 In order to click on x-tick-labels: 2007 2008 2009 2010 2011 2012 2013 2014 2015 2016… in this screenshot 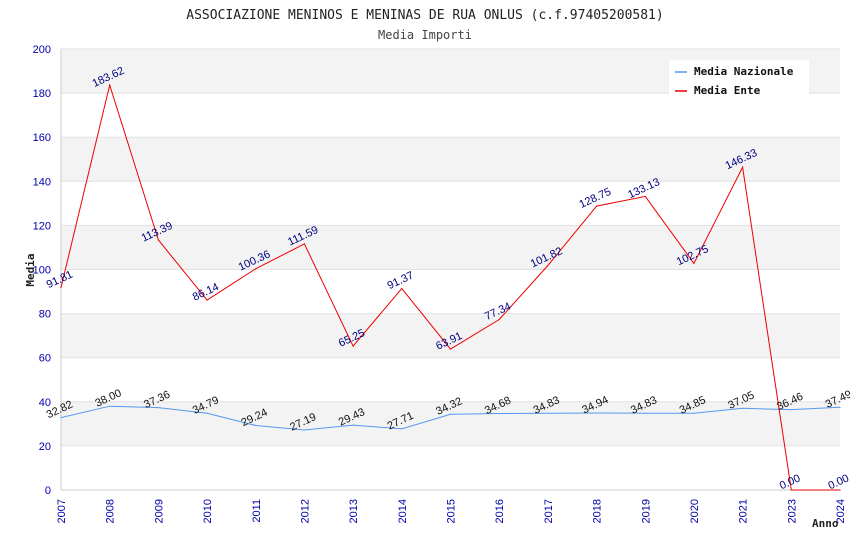, I will do `click(451, 511)`.